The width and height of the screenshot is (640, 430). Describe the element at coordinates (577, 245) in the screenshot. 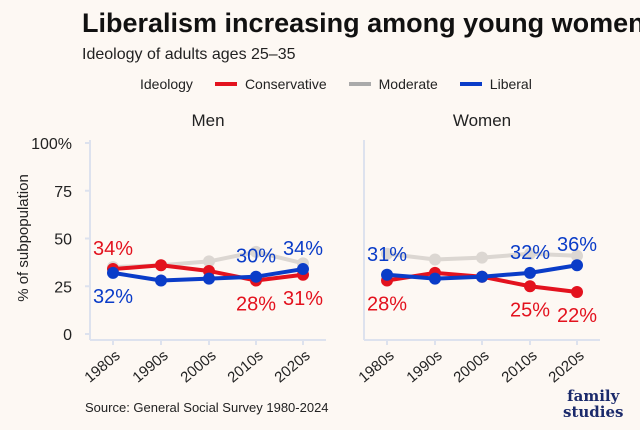

I see `data-label-liberal: 36%` at that location.